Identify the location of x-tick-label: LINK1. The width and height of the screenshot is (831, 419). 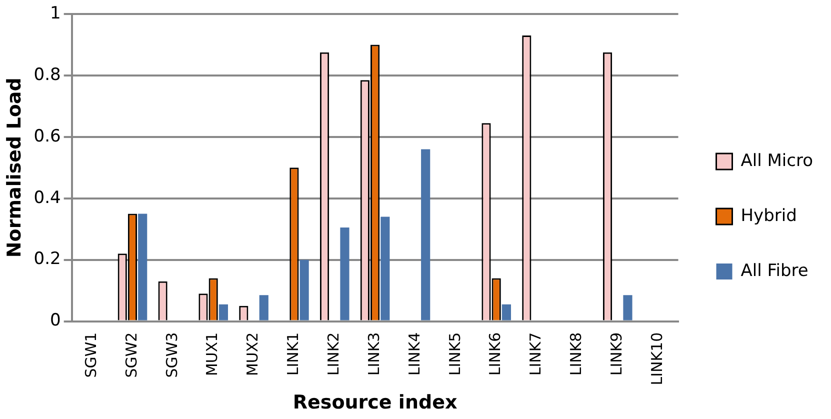
(293, 354).